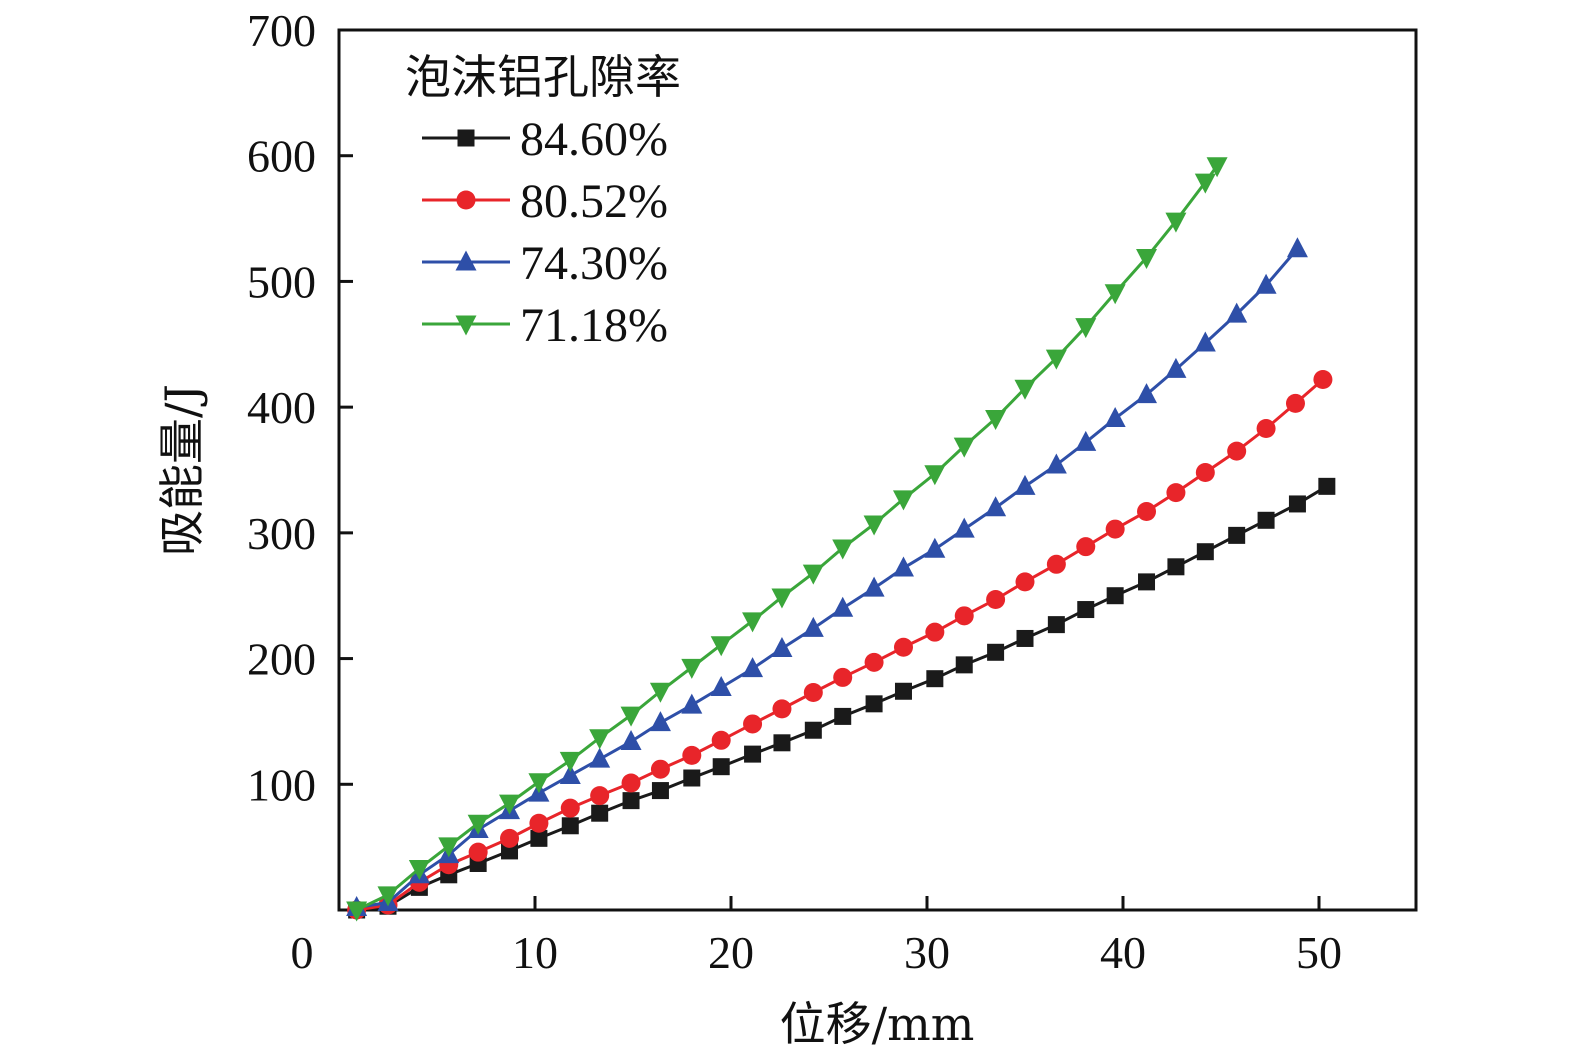  Describe the element at coordinates (927, 952) in the screenshot. I see `x-tick-label: 30` at that location.